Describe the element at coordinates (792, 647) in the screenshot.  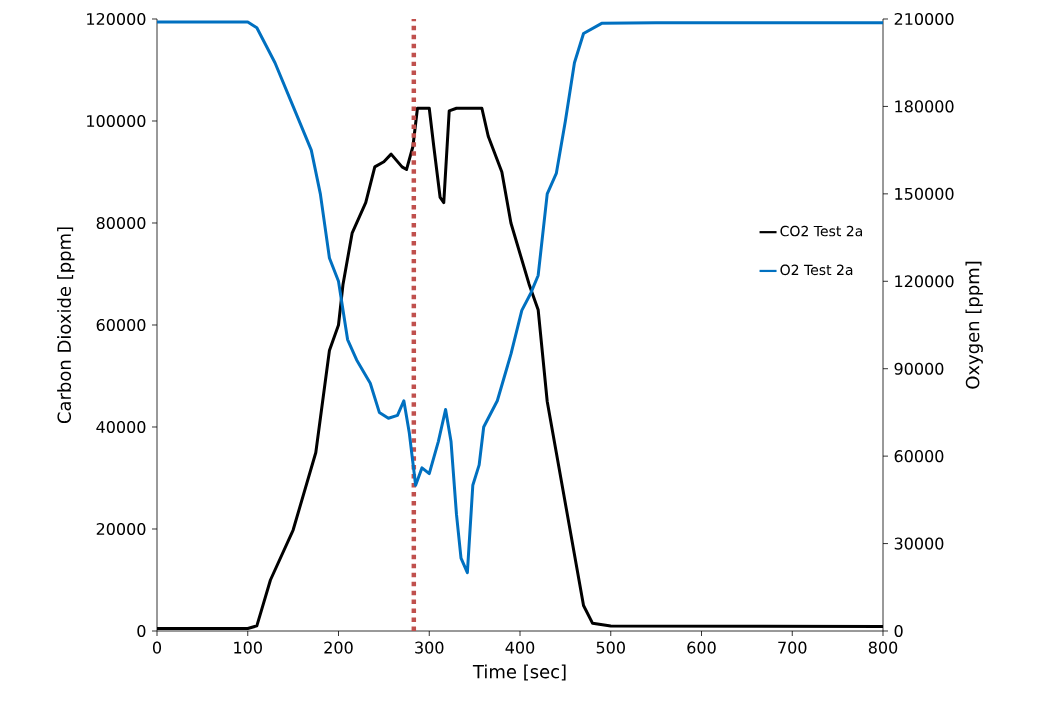
I see `x-tick-label: 700` at that location.